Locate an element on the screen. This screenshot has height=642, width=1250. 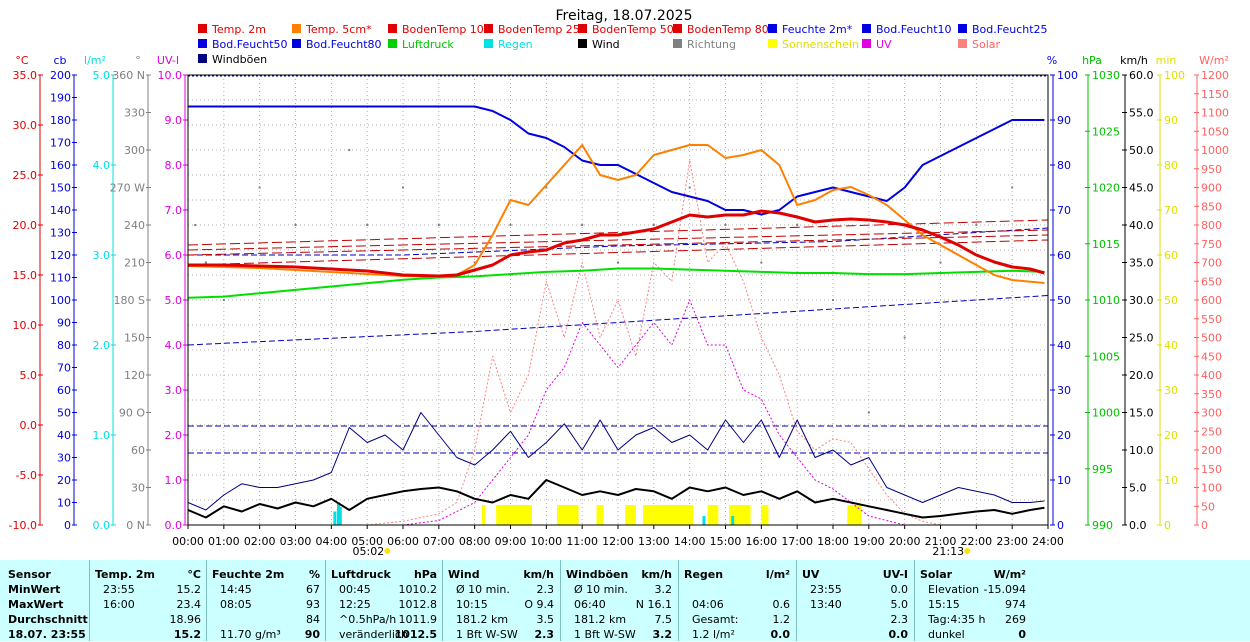
axis-ticklabel-right-0: 80 is located at coordinates (1064, 165).